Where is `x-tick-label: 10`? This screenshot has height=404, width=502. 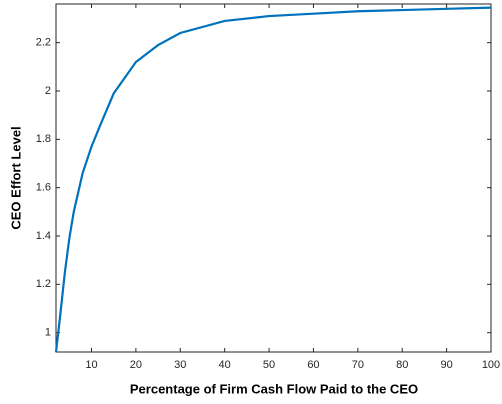 x-tick-label: 10 is located at coordinates (91, 365).